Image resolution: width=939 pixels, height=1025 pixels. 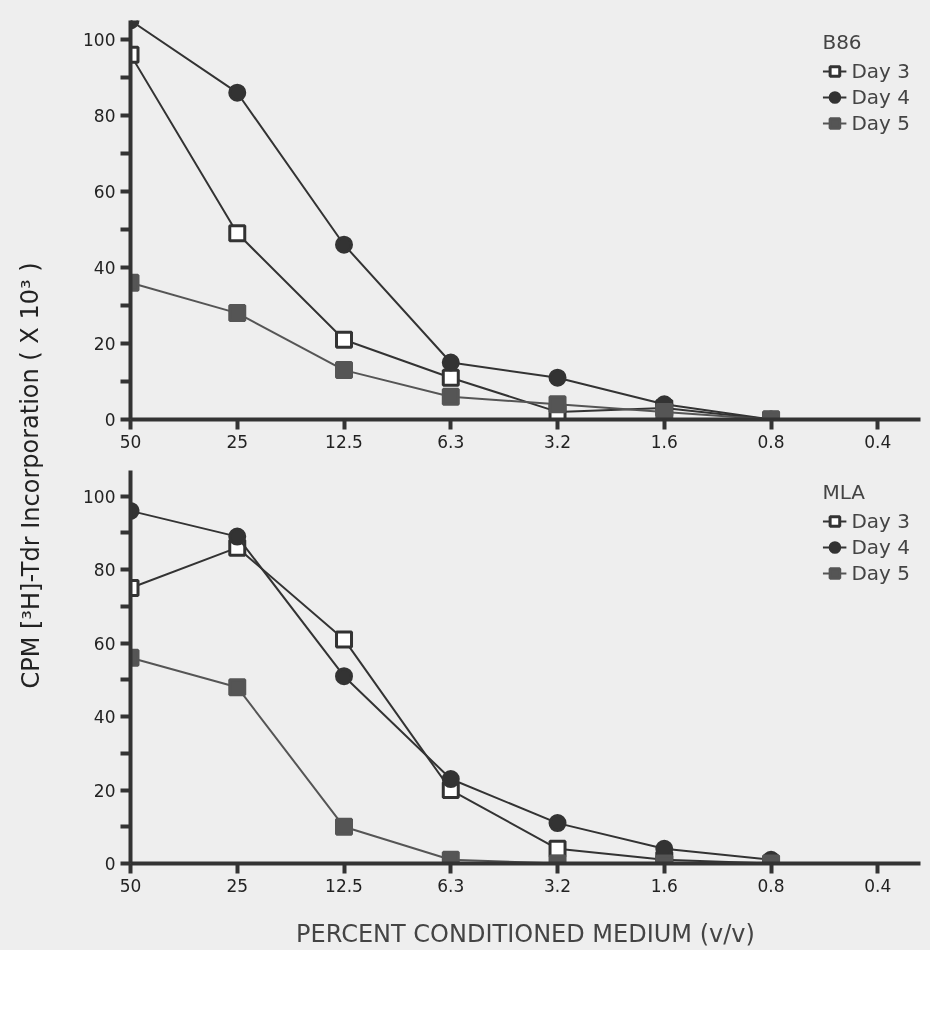 What do you see at coordinates (842, 42) in the screenshot?
I see `legend-title: B86` at bounding box center [842, 42].